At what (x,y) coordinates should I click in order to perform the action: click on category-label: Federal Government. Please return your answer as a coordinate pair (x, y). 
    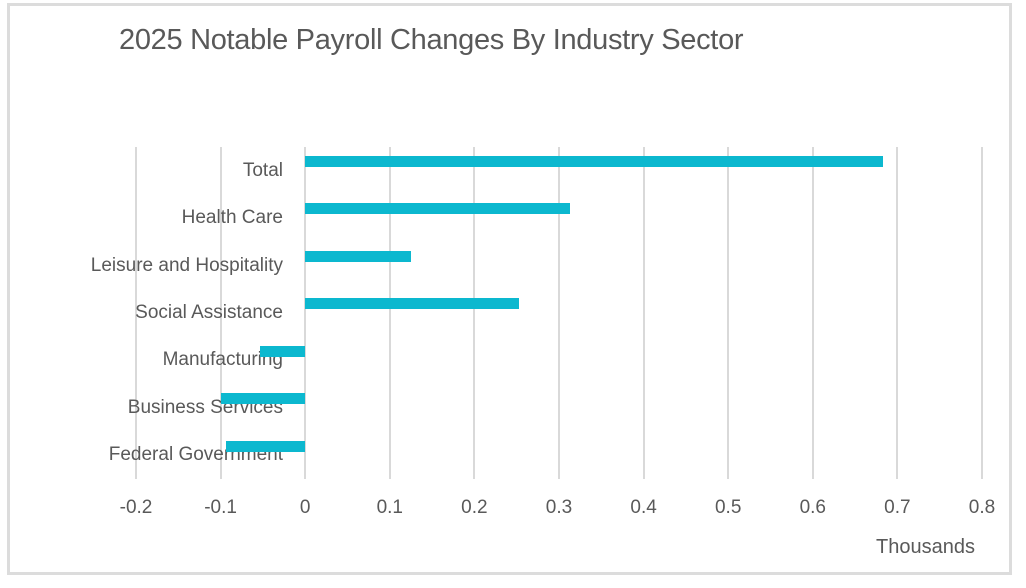
    Looking at the image, I should click on (195, 455).